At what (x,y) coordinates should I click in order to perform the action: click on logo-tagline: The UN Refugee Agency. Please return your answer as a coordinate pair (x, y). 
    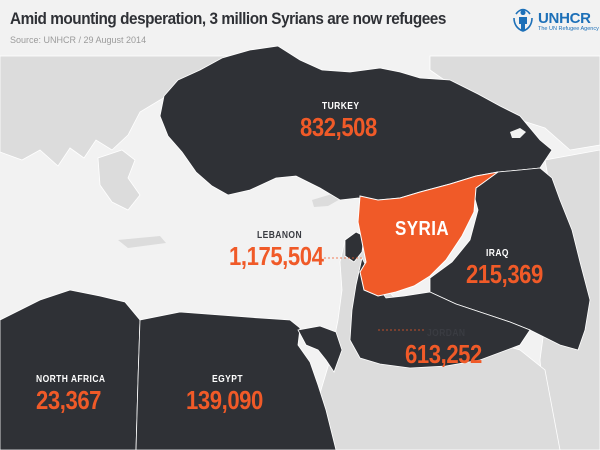
    Looking at the image, I should click on (568, 29).